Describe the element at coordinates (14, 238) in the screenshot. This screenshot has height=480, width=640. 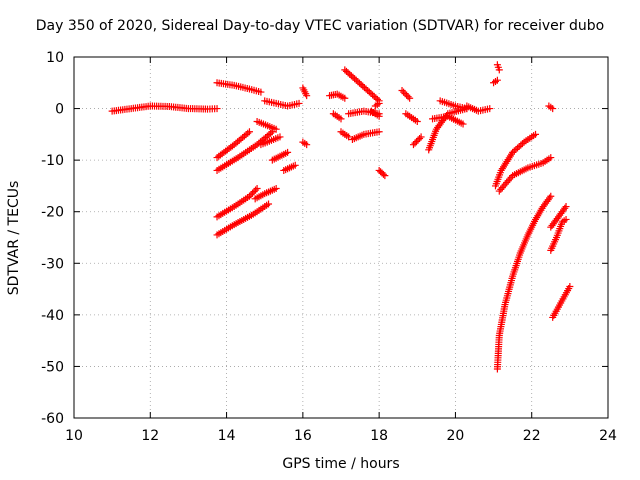
I see `y-axis-label: SDTVAR / TECUs` at that location.